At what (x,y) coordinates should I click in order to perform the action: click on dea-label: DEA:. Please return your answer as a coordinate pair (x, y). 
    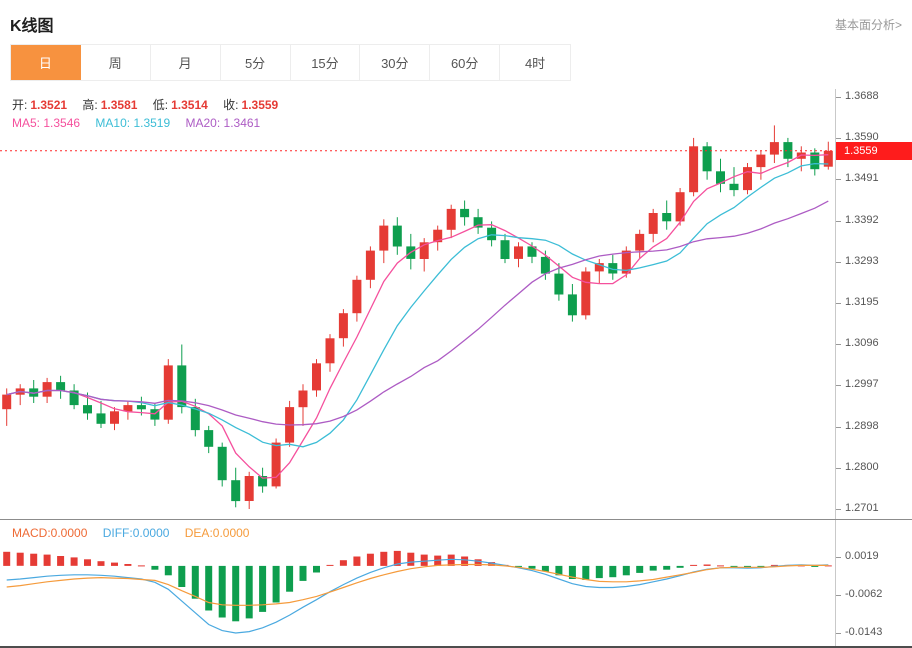
    Looking at the image, I should click on (198, 533).